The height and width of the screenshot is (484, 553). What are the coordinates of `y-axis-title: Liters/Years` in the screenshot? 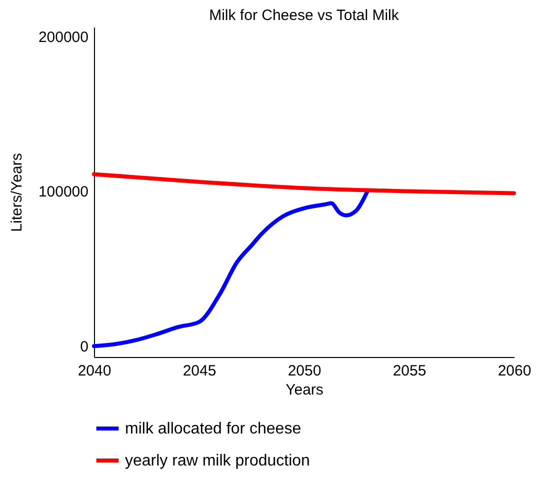 It's located at (17, 192).